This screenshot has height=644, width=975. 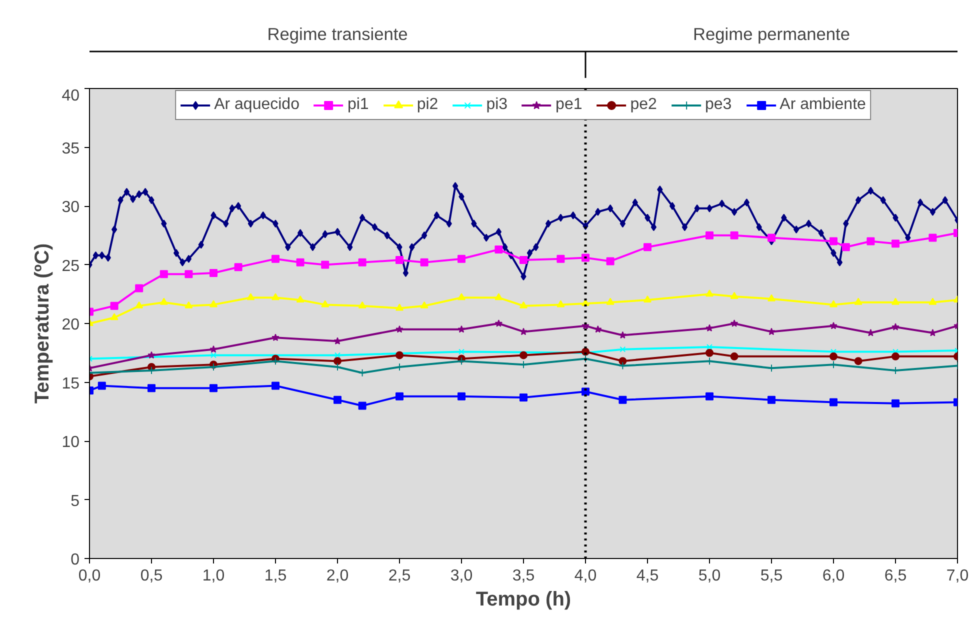 I want to click on y-tick-label: 40, so click(x=71, y=96).